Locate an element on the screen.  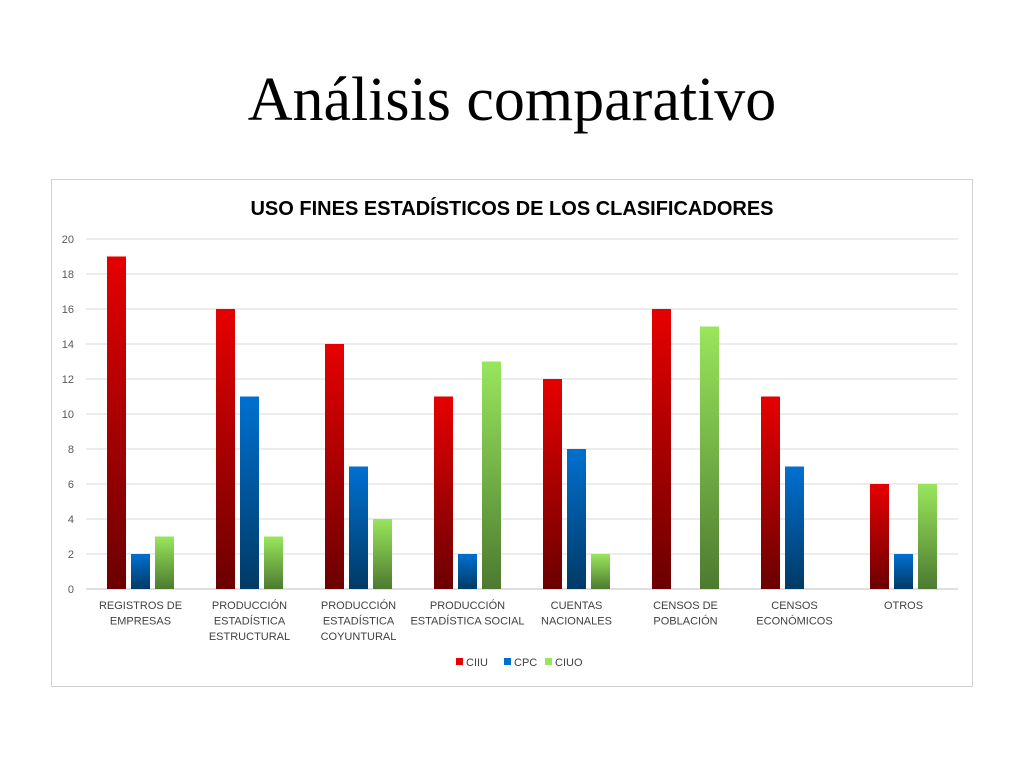
y-tick-label: 2 is located at coordinates (71, 555).